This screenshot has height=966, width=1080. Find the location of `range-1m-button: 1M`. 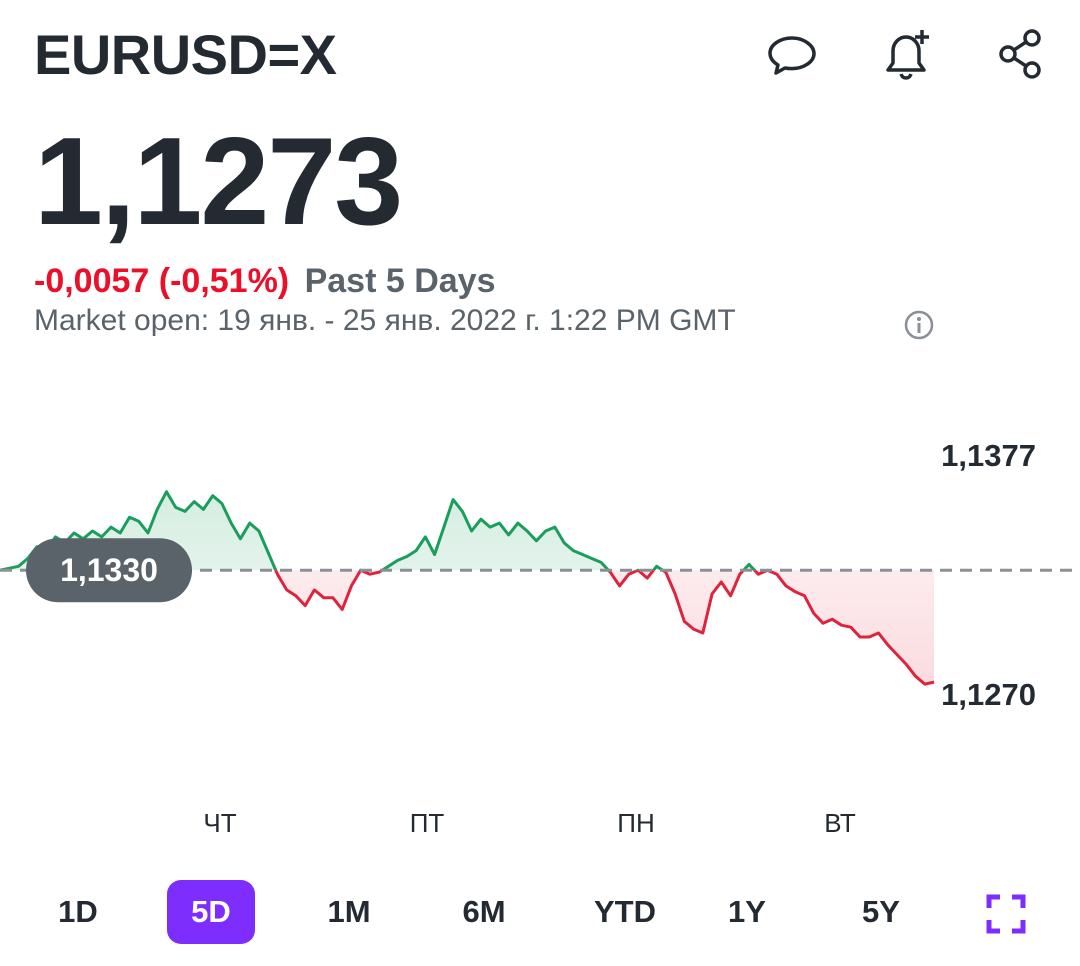

range-1m-button: 1M is located at coordinates (349, 911).